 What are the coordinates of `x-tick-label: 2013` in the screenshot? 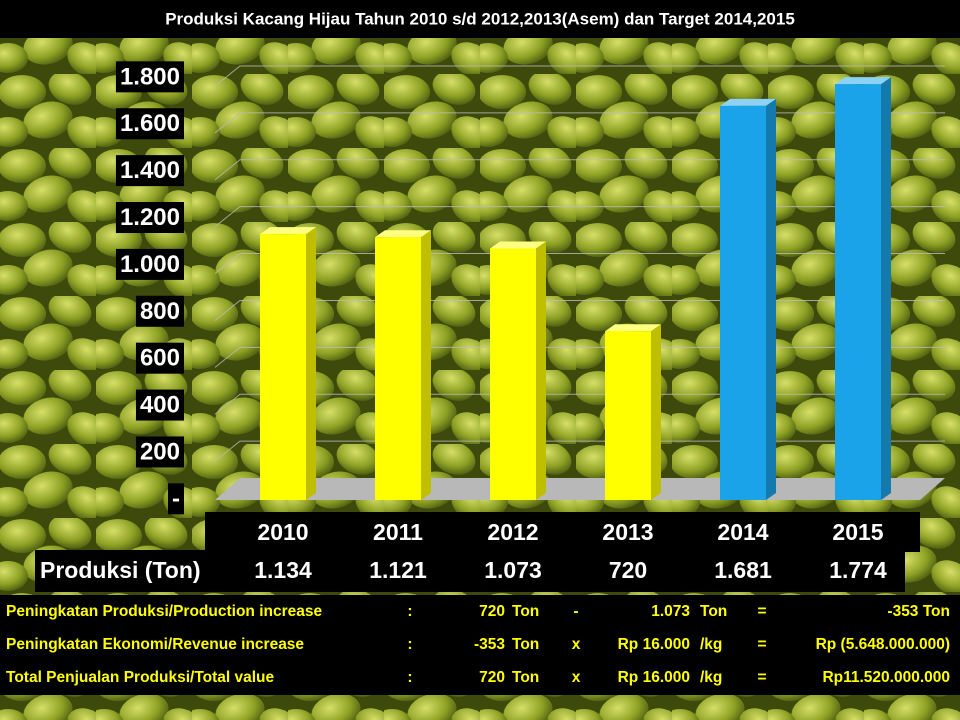 It's located at (627, 532).